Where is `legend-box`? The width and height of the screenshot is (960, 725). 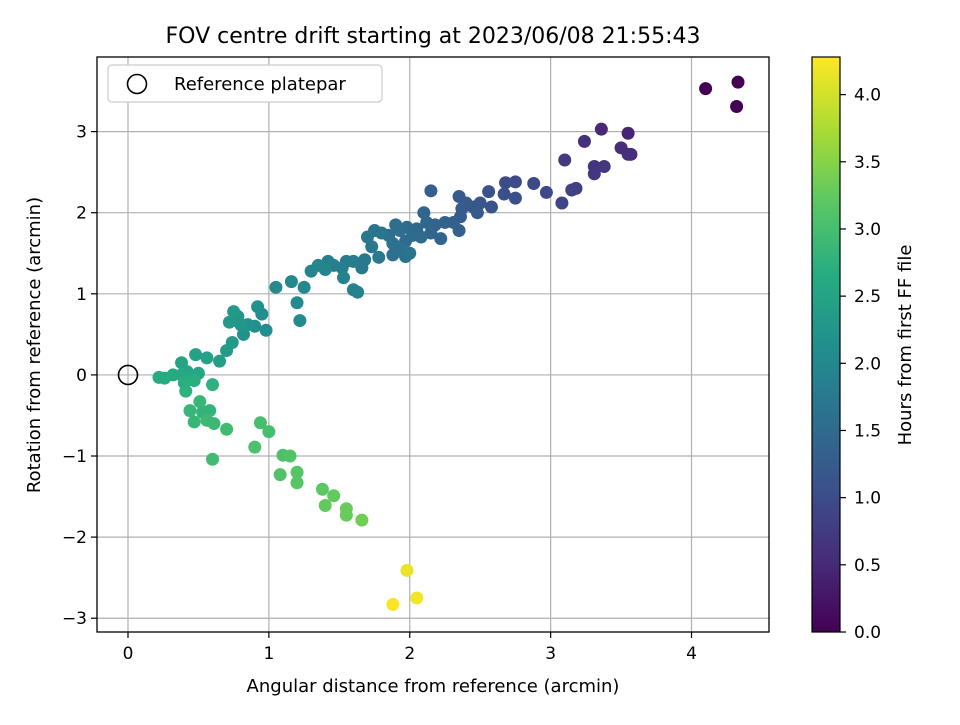 legend-box is located at coordinates (245, 83).